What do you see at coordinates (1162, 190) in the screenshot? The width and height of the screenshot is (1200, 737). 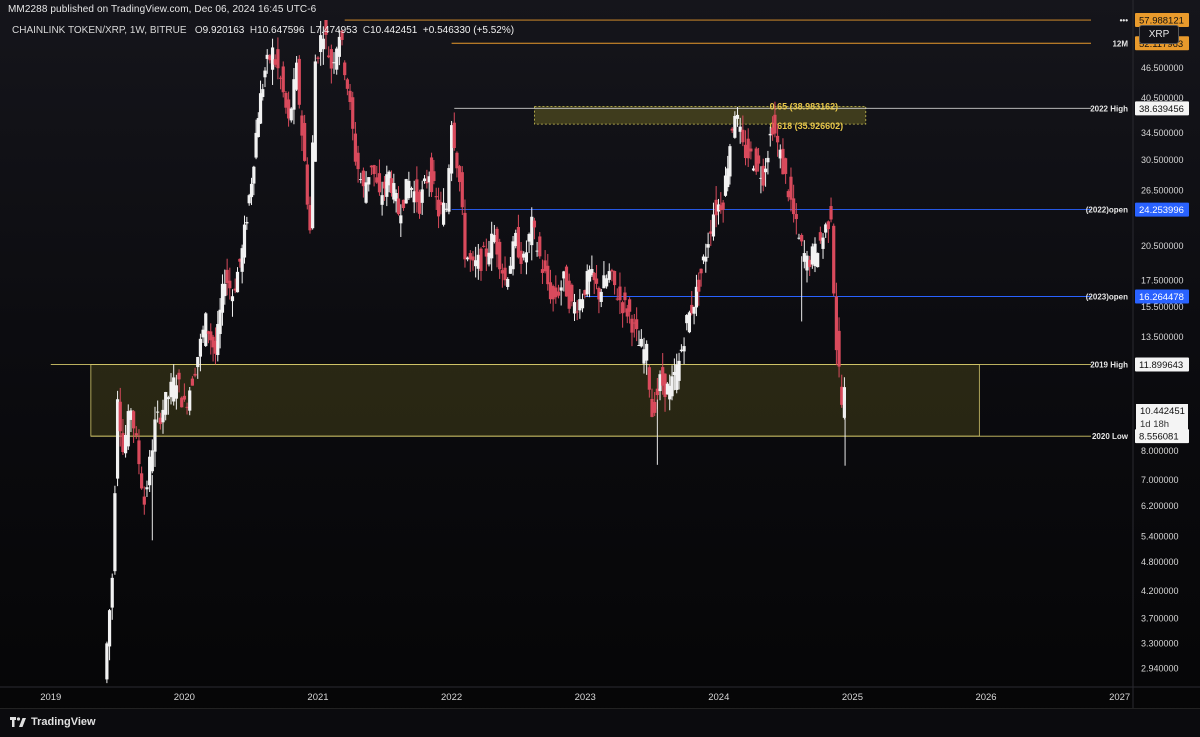 I see `y-tick-4: 26.500000` at bounding box center [1162, 190].